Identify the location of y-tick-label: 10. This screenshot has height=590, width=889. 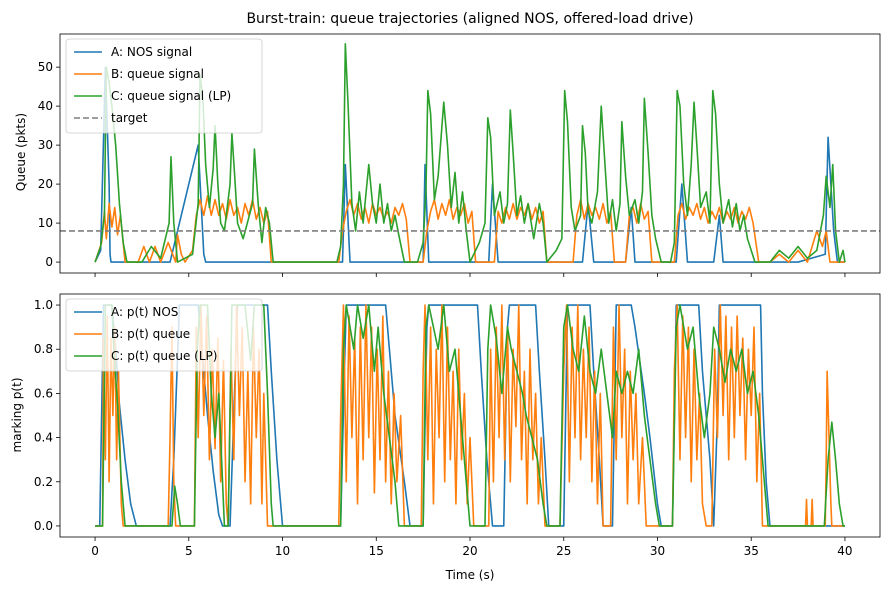
(45, 223).